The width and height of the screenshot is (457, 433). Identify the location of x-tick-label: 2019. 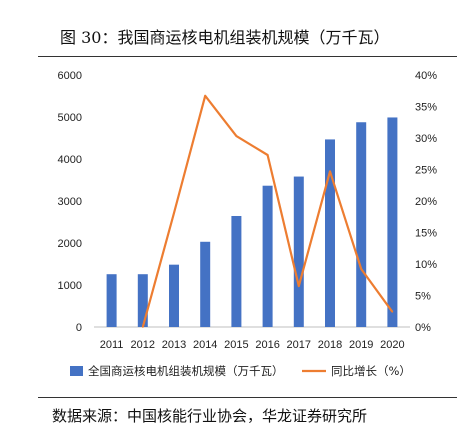
(361, 345).